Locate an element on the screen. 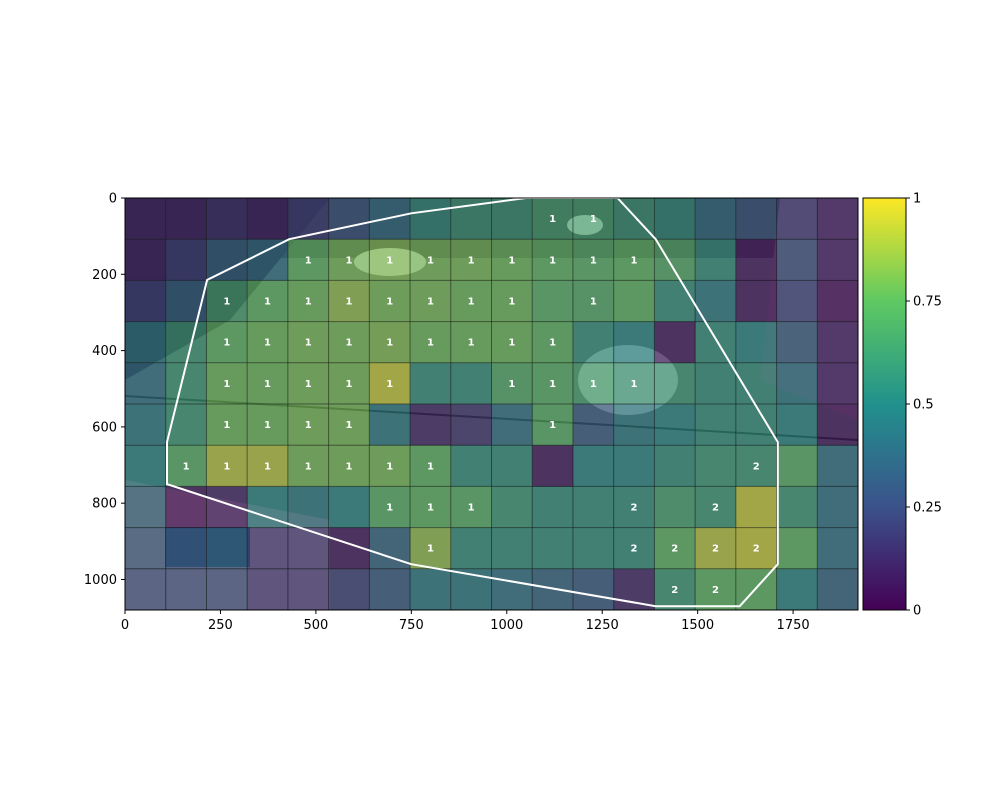 The width and height of the screenshot is (1000, 800). x-tick-label: 0 is located at coordinates (125, 625).